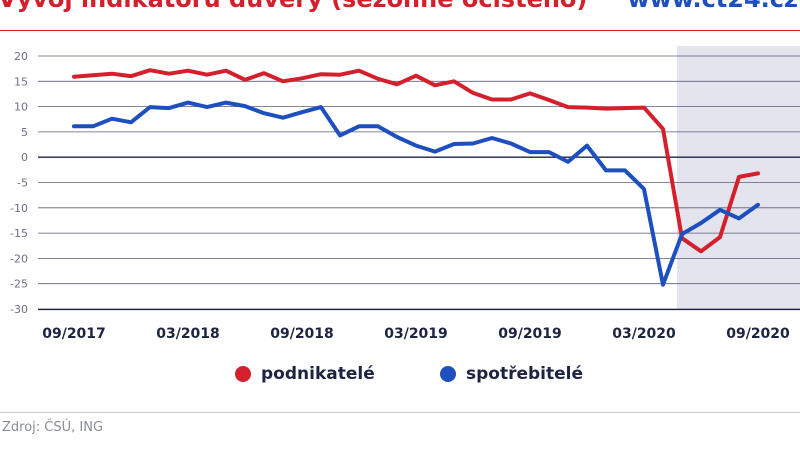  What do you see at coordinates (19, 258) in the screenshot?
I see `y-tick-label: -20` at bounding box center [19, 258].